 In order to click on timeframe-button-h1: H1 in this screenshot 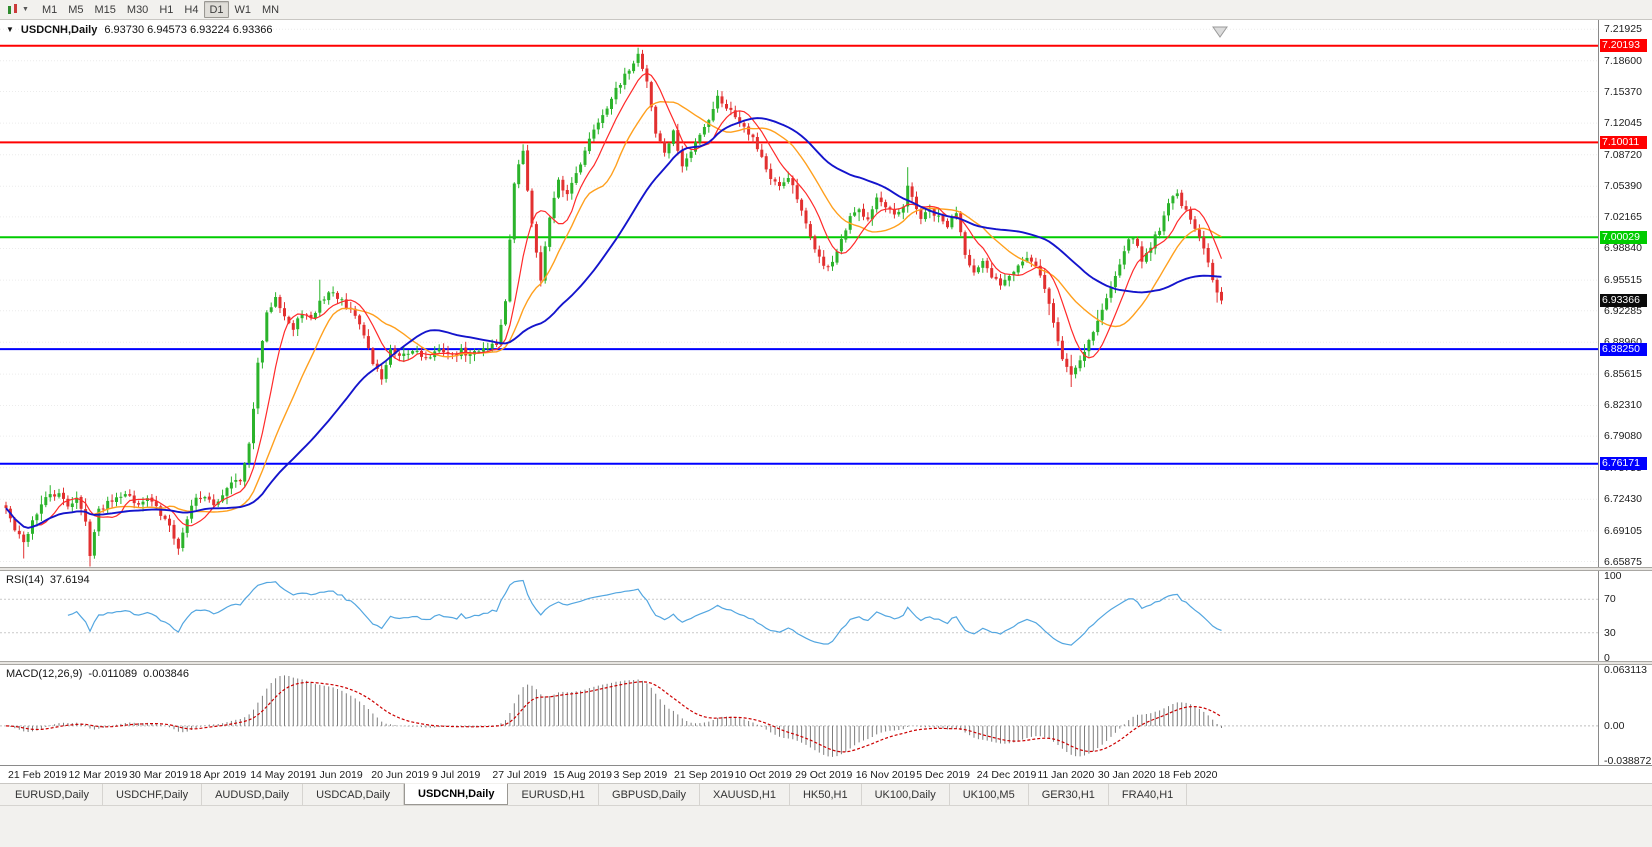, I will do `click(166, 9)`.